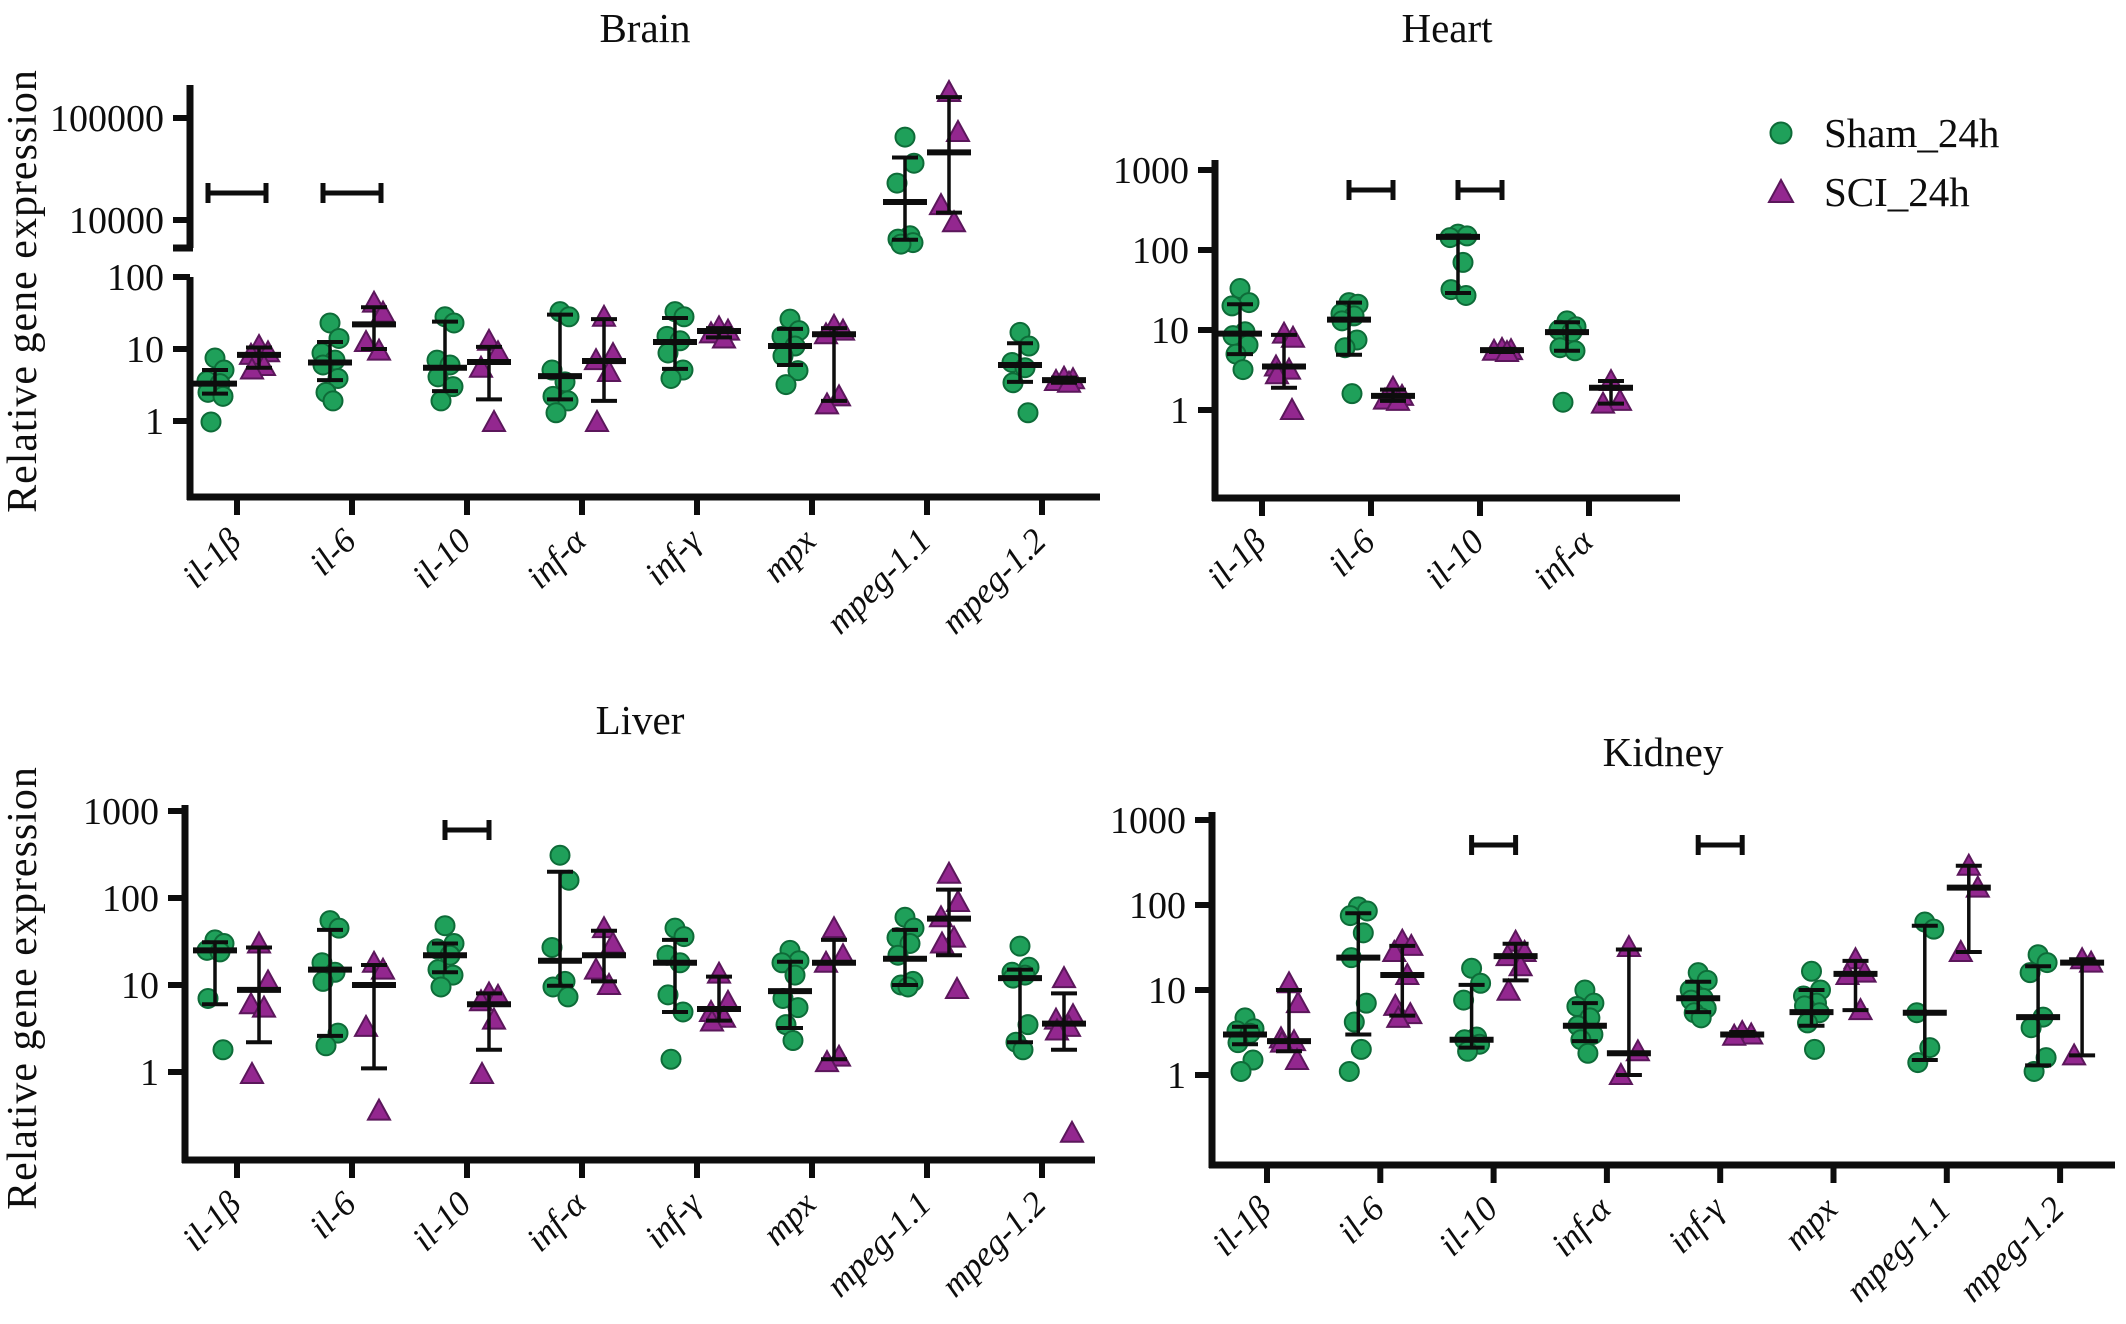  I want to click on group-liver-mpeg-1.2-SCI_24h, so click(1064, 1054).